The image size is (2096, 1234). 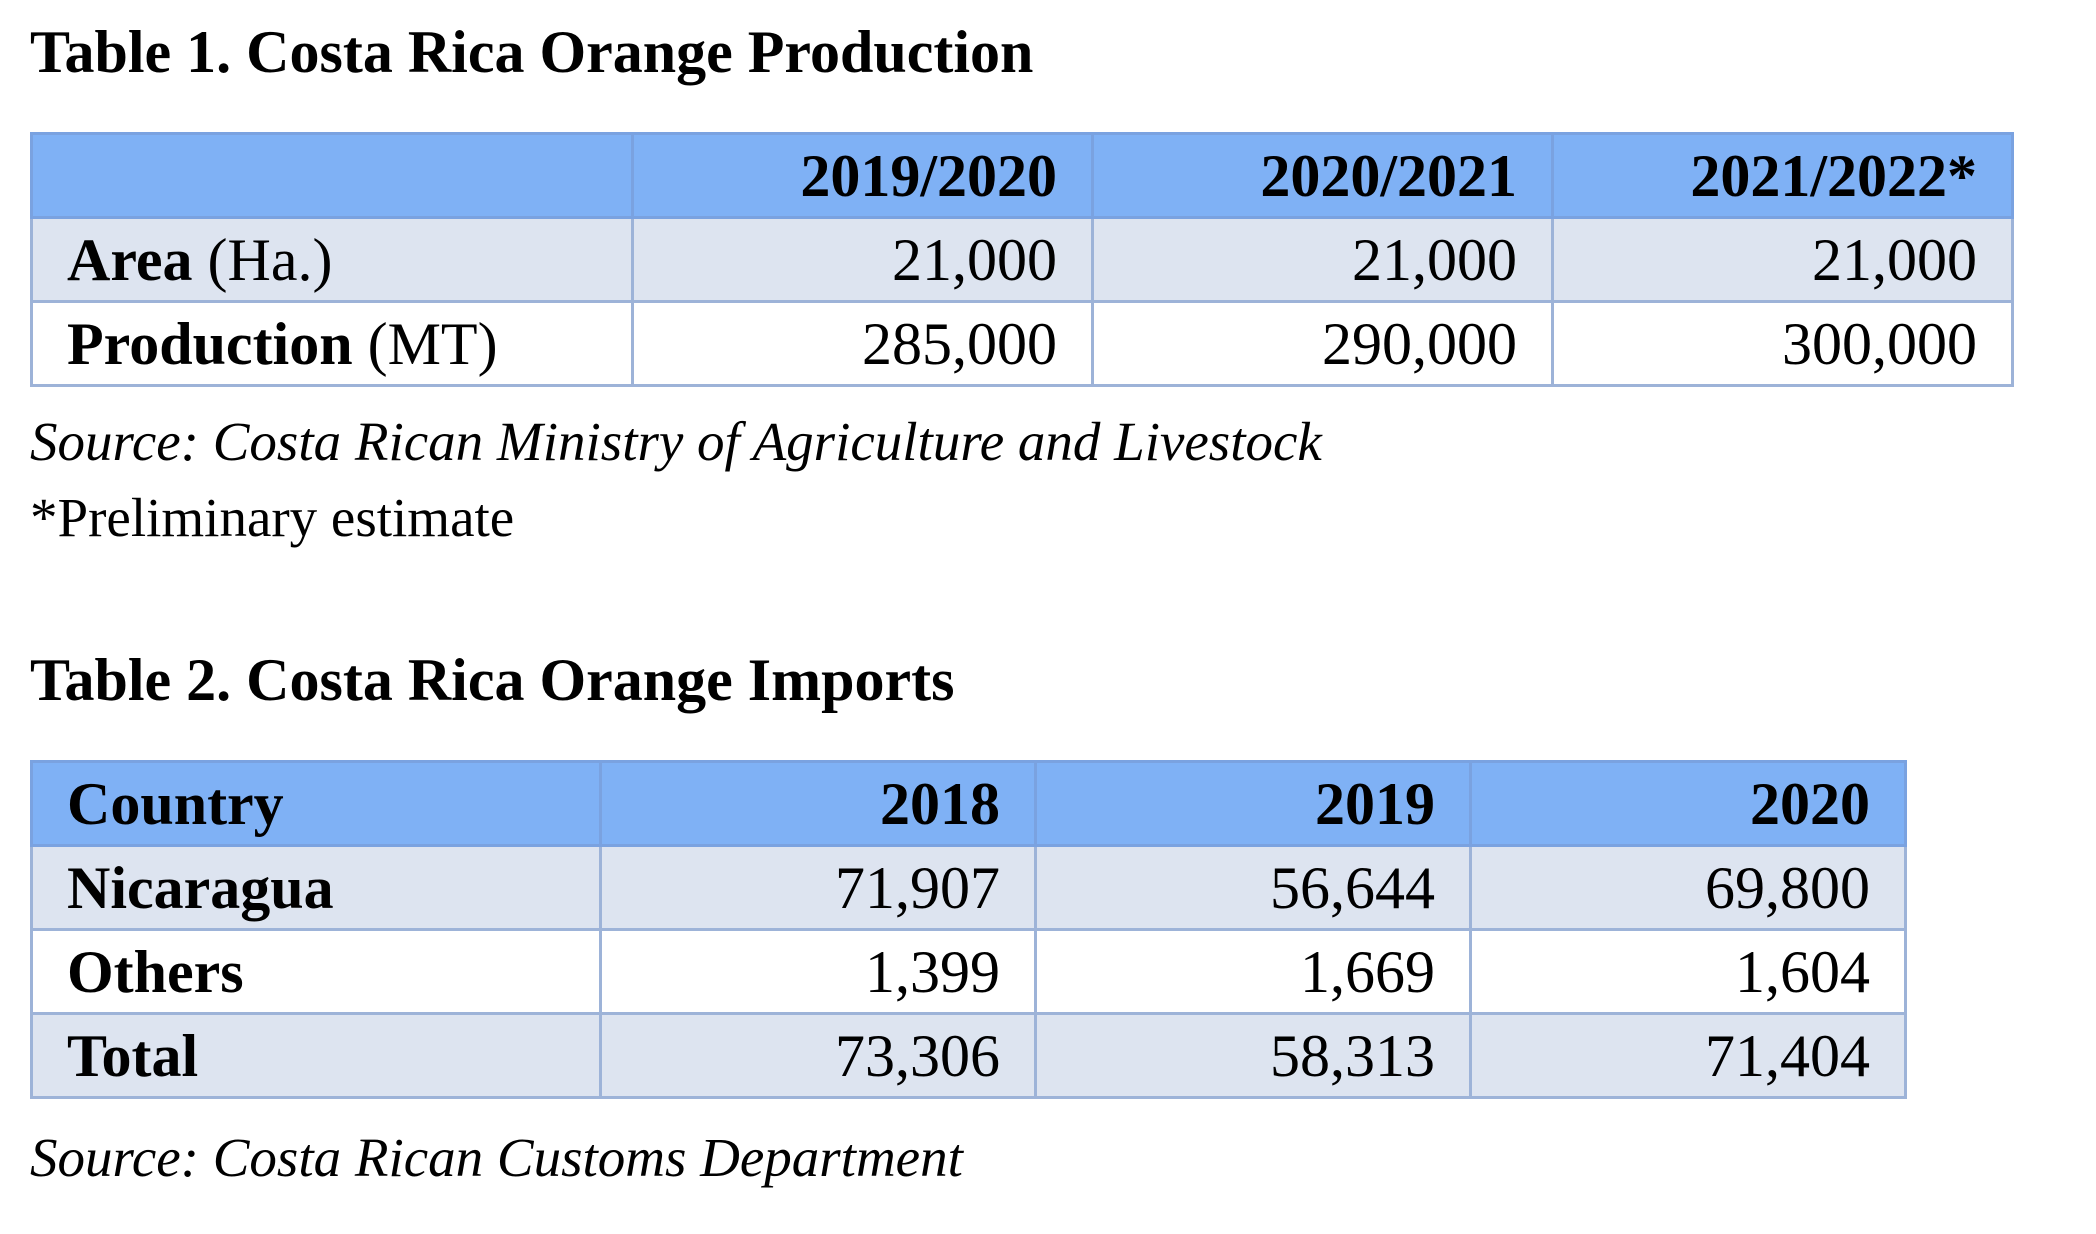 I want to click on table1-section: Table 1. Costa Rica Orange Production, so click(x=531, y=52).